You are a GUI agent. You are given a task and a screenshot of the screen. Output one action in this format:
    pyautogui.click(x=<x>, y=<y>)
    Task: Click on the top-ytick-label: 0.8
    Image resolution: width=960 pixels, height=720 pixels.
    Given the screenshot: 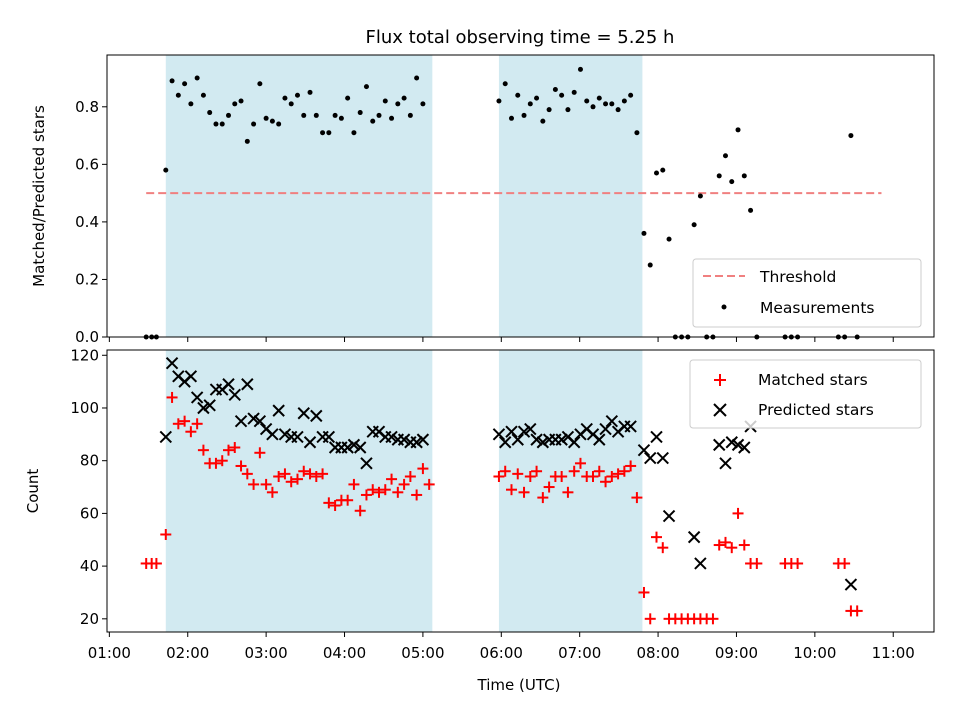 What is the action you would take?
    pyautogui.click(x=87, y=107)
    